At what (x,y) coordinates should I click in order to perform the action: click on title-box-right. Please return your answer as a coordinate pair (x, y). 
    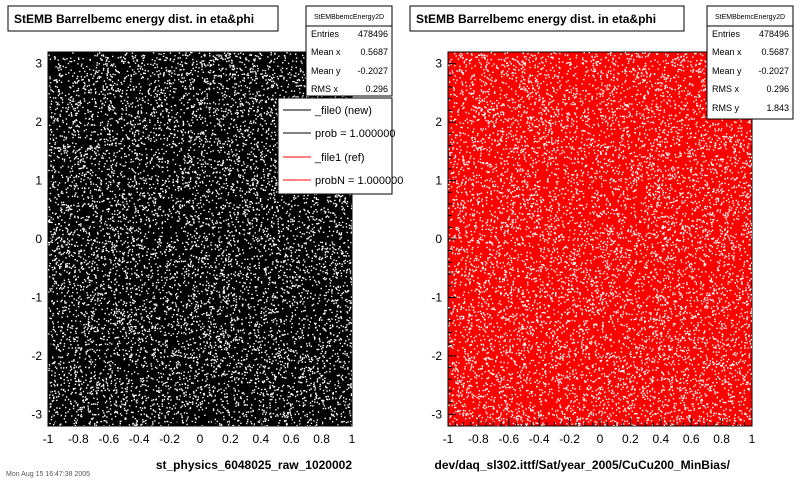
    Looking at the image, I should click on (547, 18).